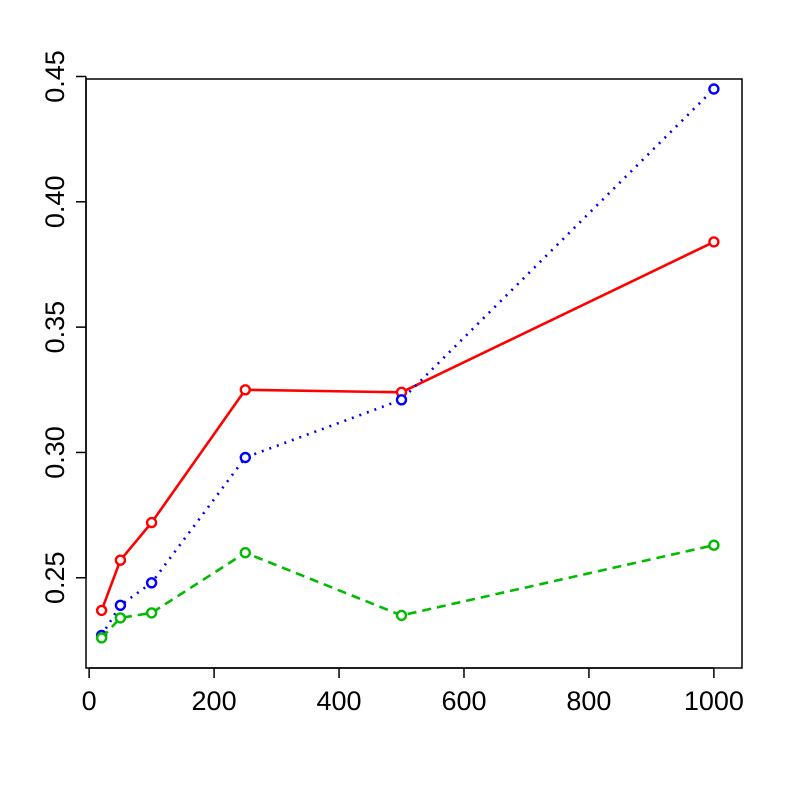  What do you see at coordinates (55, 327) in the screenshot?
I see `y-tick-label: 0.35` at bounding box center [55, 327].